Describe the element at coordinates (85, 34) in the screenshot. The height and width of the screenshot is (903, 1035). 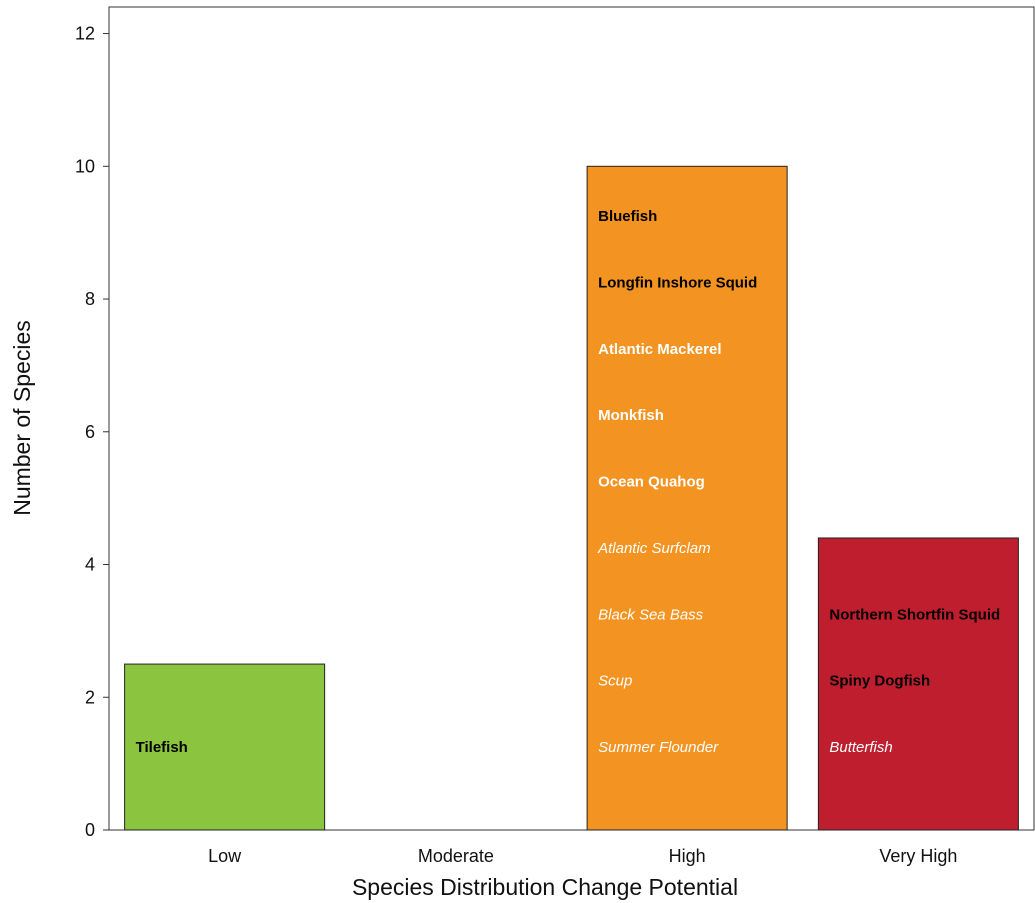
I see `y-tick-label: 12` at that location.